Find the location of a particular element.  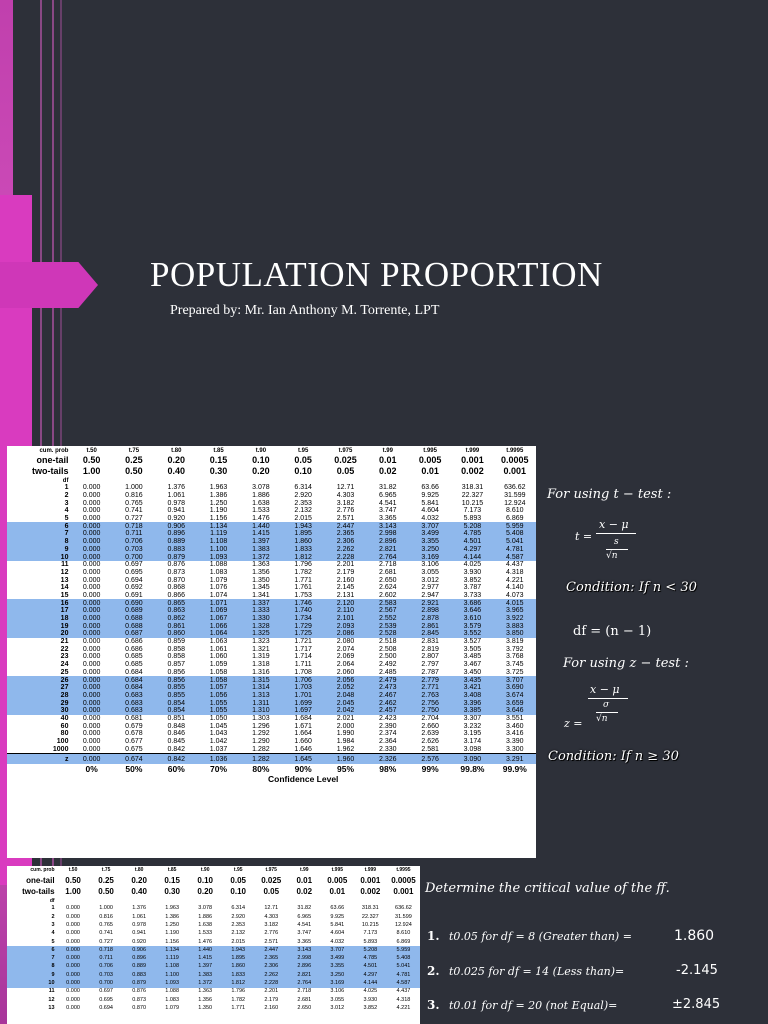

value-cell: 1.069 is located at coordinates (218, 611).